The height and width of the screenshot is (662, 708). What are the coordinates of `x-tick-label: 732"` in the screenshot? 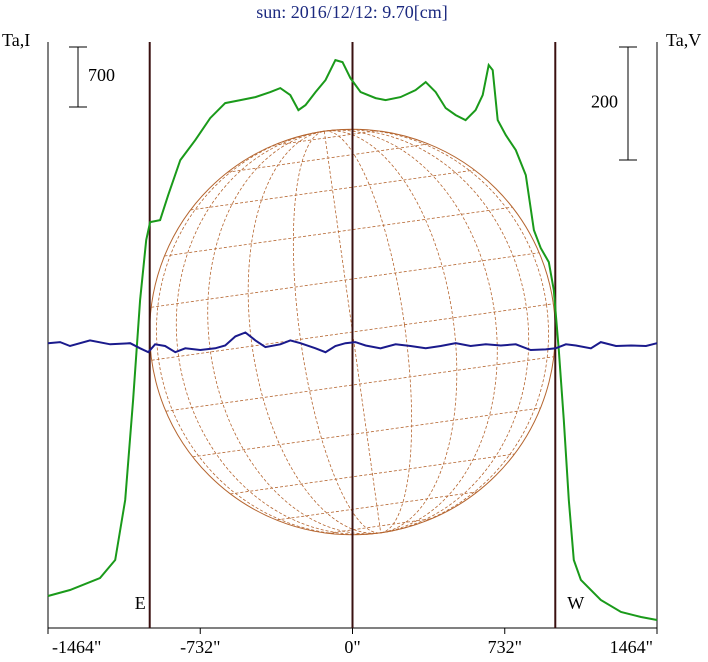 It's located at (505, 647).